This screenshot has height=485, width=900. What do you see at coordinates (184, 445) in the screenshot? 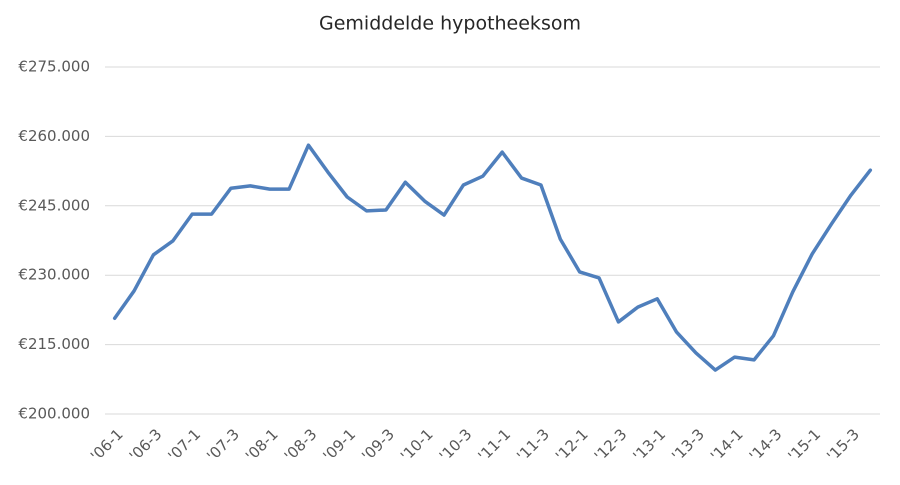
I see `x-tick-label: '07-1` at bounding box center [184, 445].